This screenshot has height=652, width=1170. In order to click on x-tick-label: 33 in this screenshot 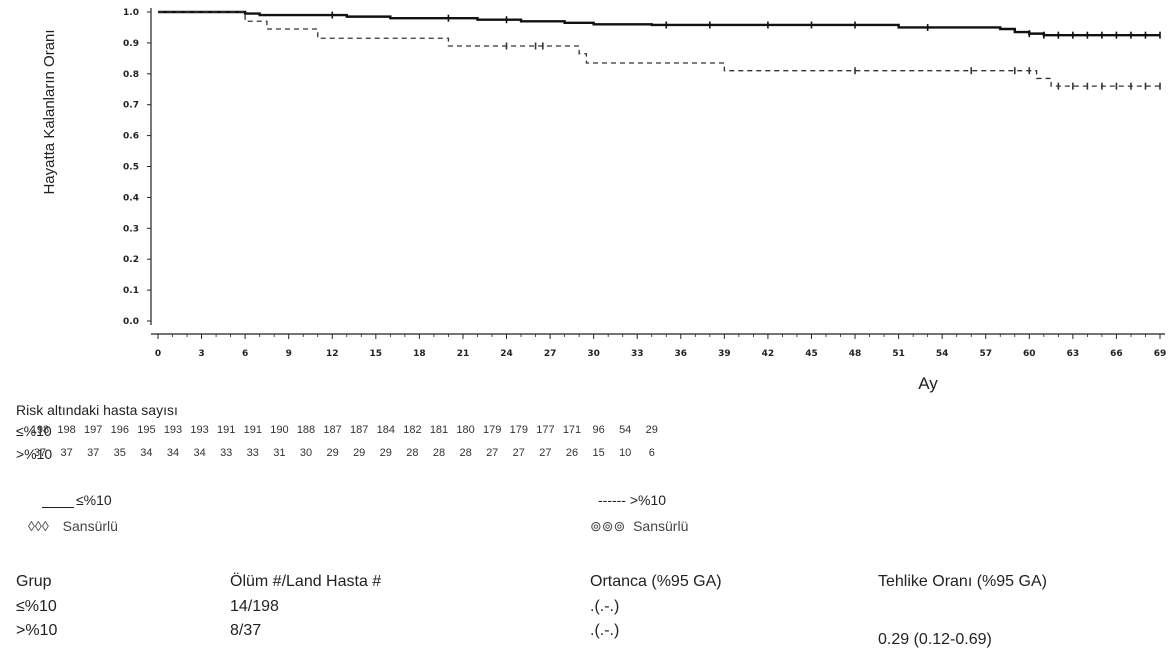, I will do `click(637, 354)`.